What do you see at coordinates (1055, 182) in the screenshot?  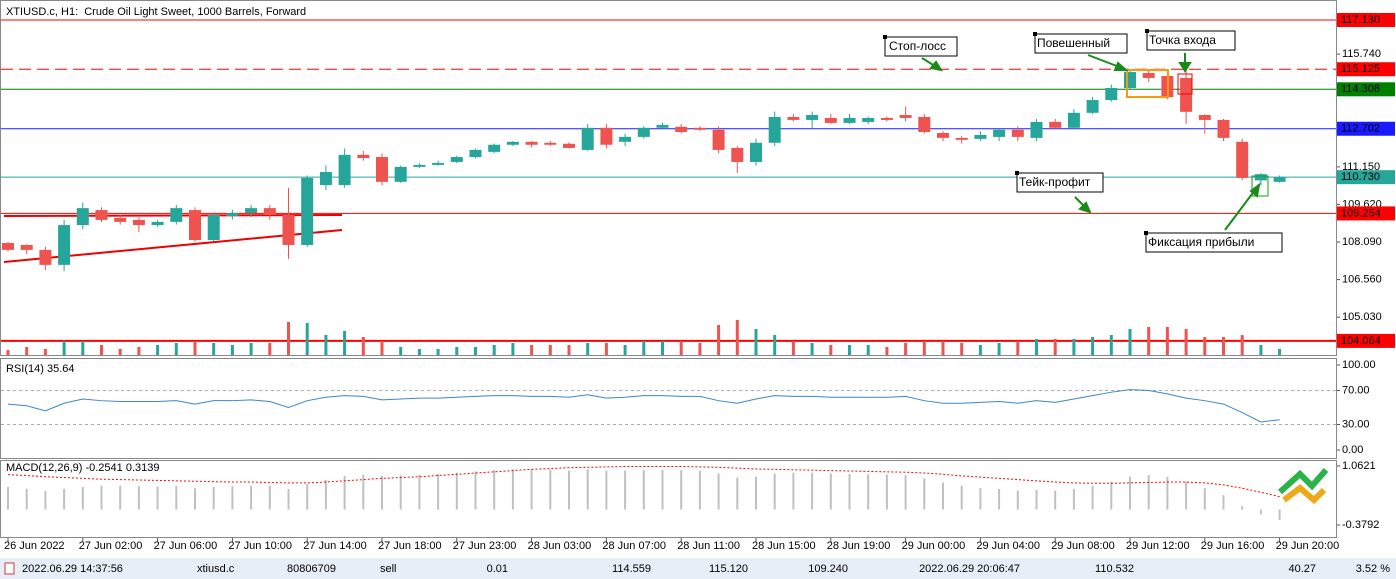 I see `annotation: Тейк-профит` at bounding box center [1055, 182].